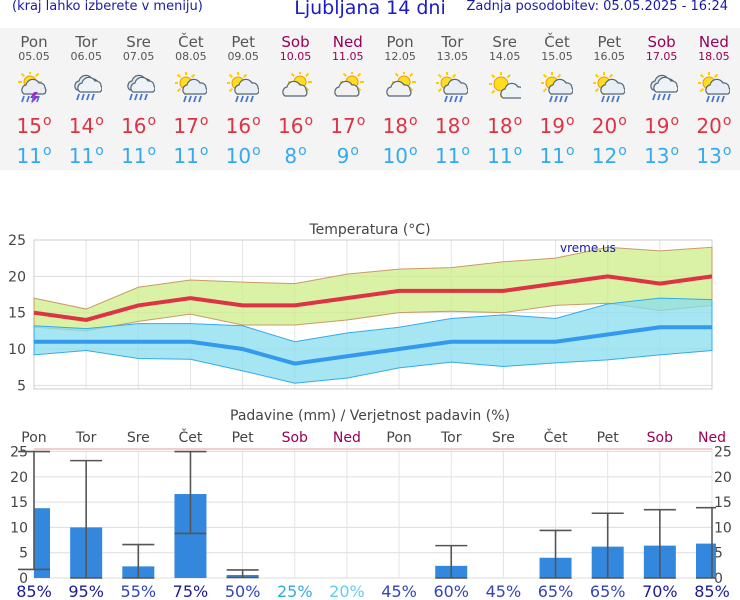  What do you see at coordinates (343, 126) in the screenshot?
I see `max-temperature-value: 17` at bounding box center [343, 126].